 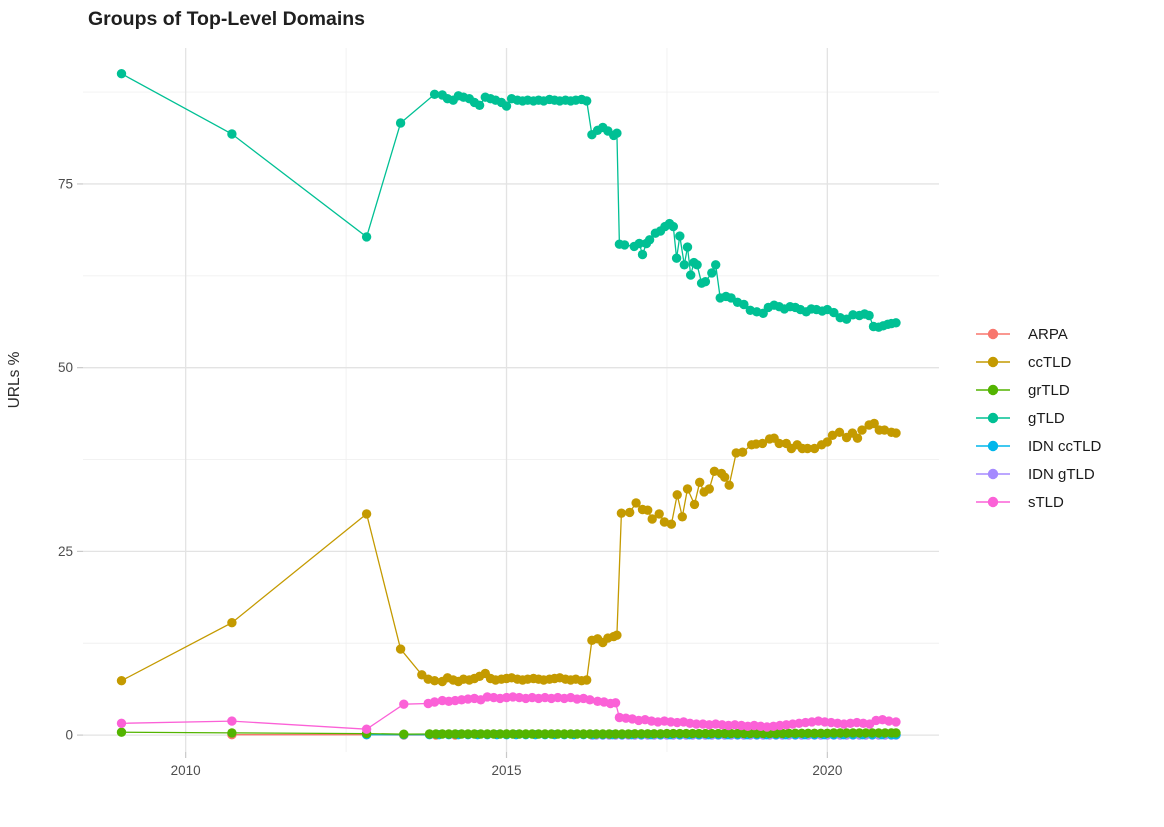 What do you see at coordinates (186, 770) in the screenshot?
I see `x-tick-label: 2010` at bounding box center [186, 770].